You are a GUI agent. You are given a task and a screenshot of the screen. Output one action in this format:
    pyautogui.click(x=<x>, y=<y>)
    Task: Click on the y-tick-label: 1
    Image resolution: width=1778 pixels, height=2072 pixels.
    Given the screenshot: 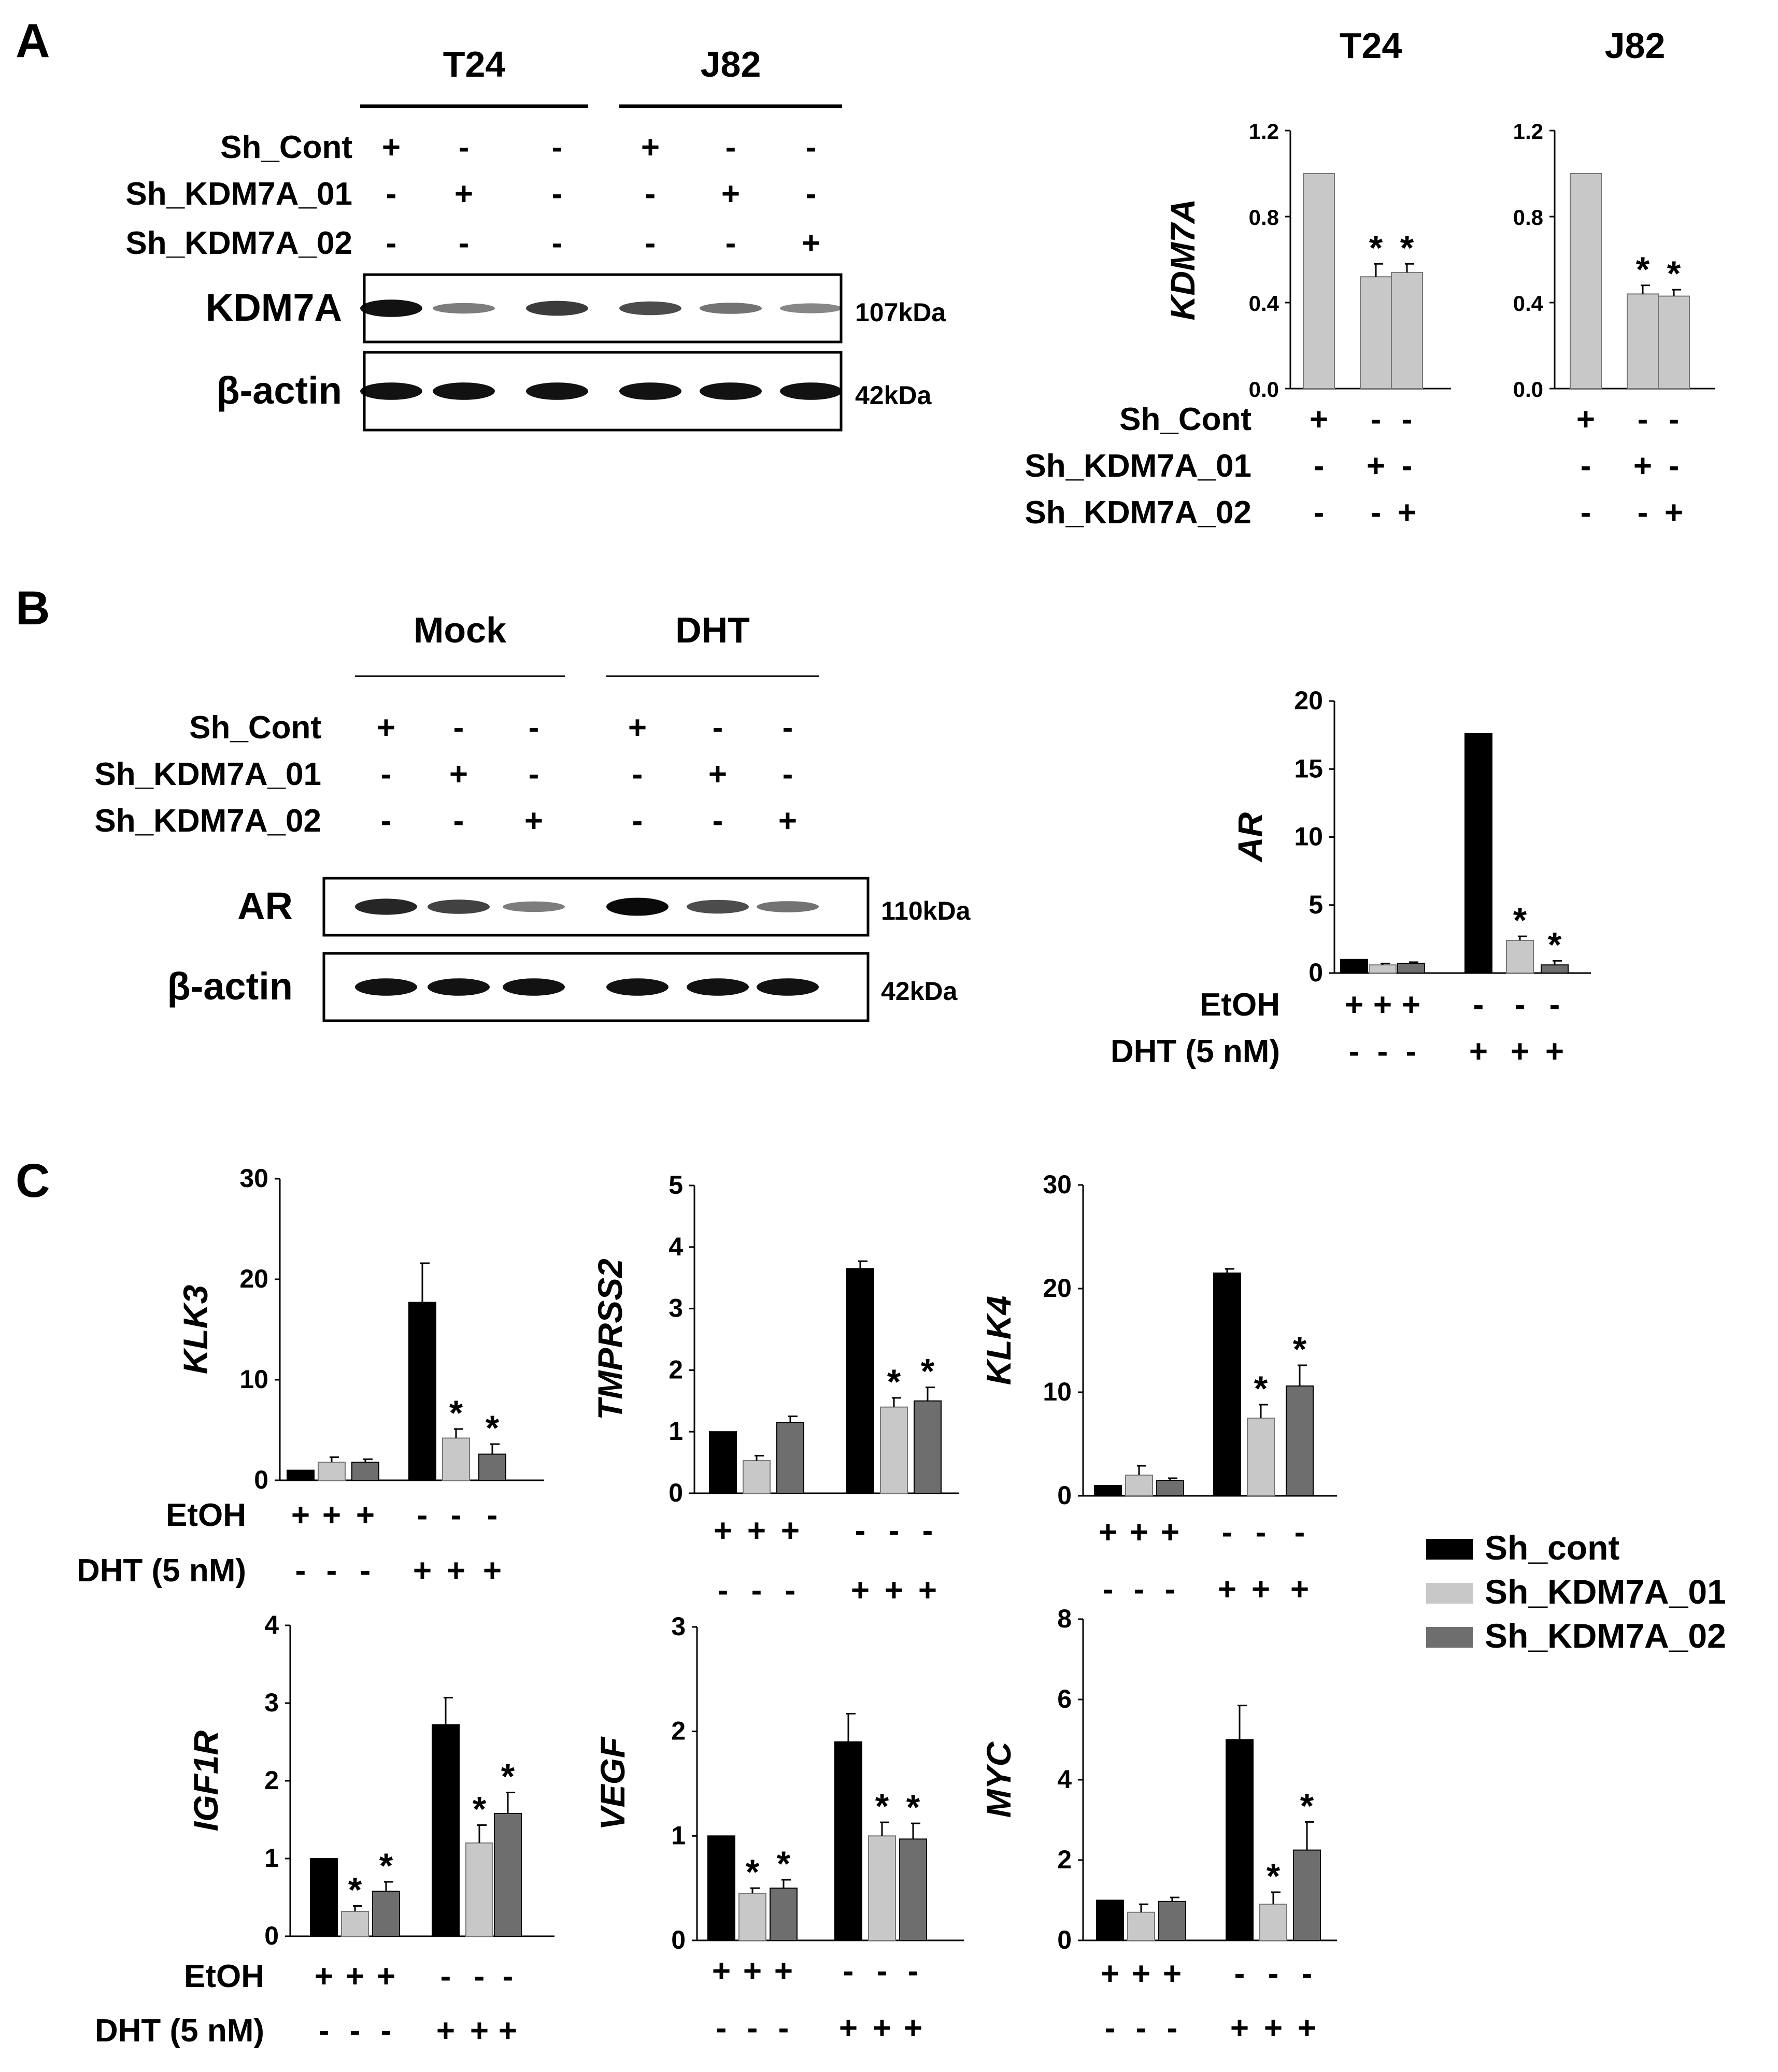 What is the action you would take?
    pyautogui.click(x=679, y=1836)
    